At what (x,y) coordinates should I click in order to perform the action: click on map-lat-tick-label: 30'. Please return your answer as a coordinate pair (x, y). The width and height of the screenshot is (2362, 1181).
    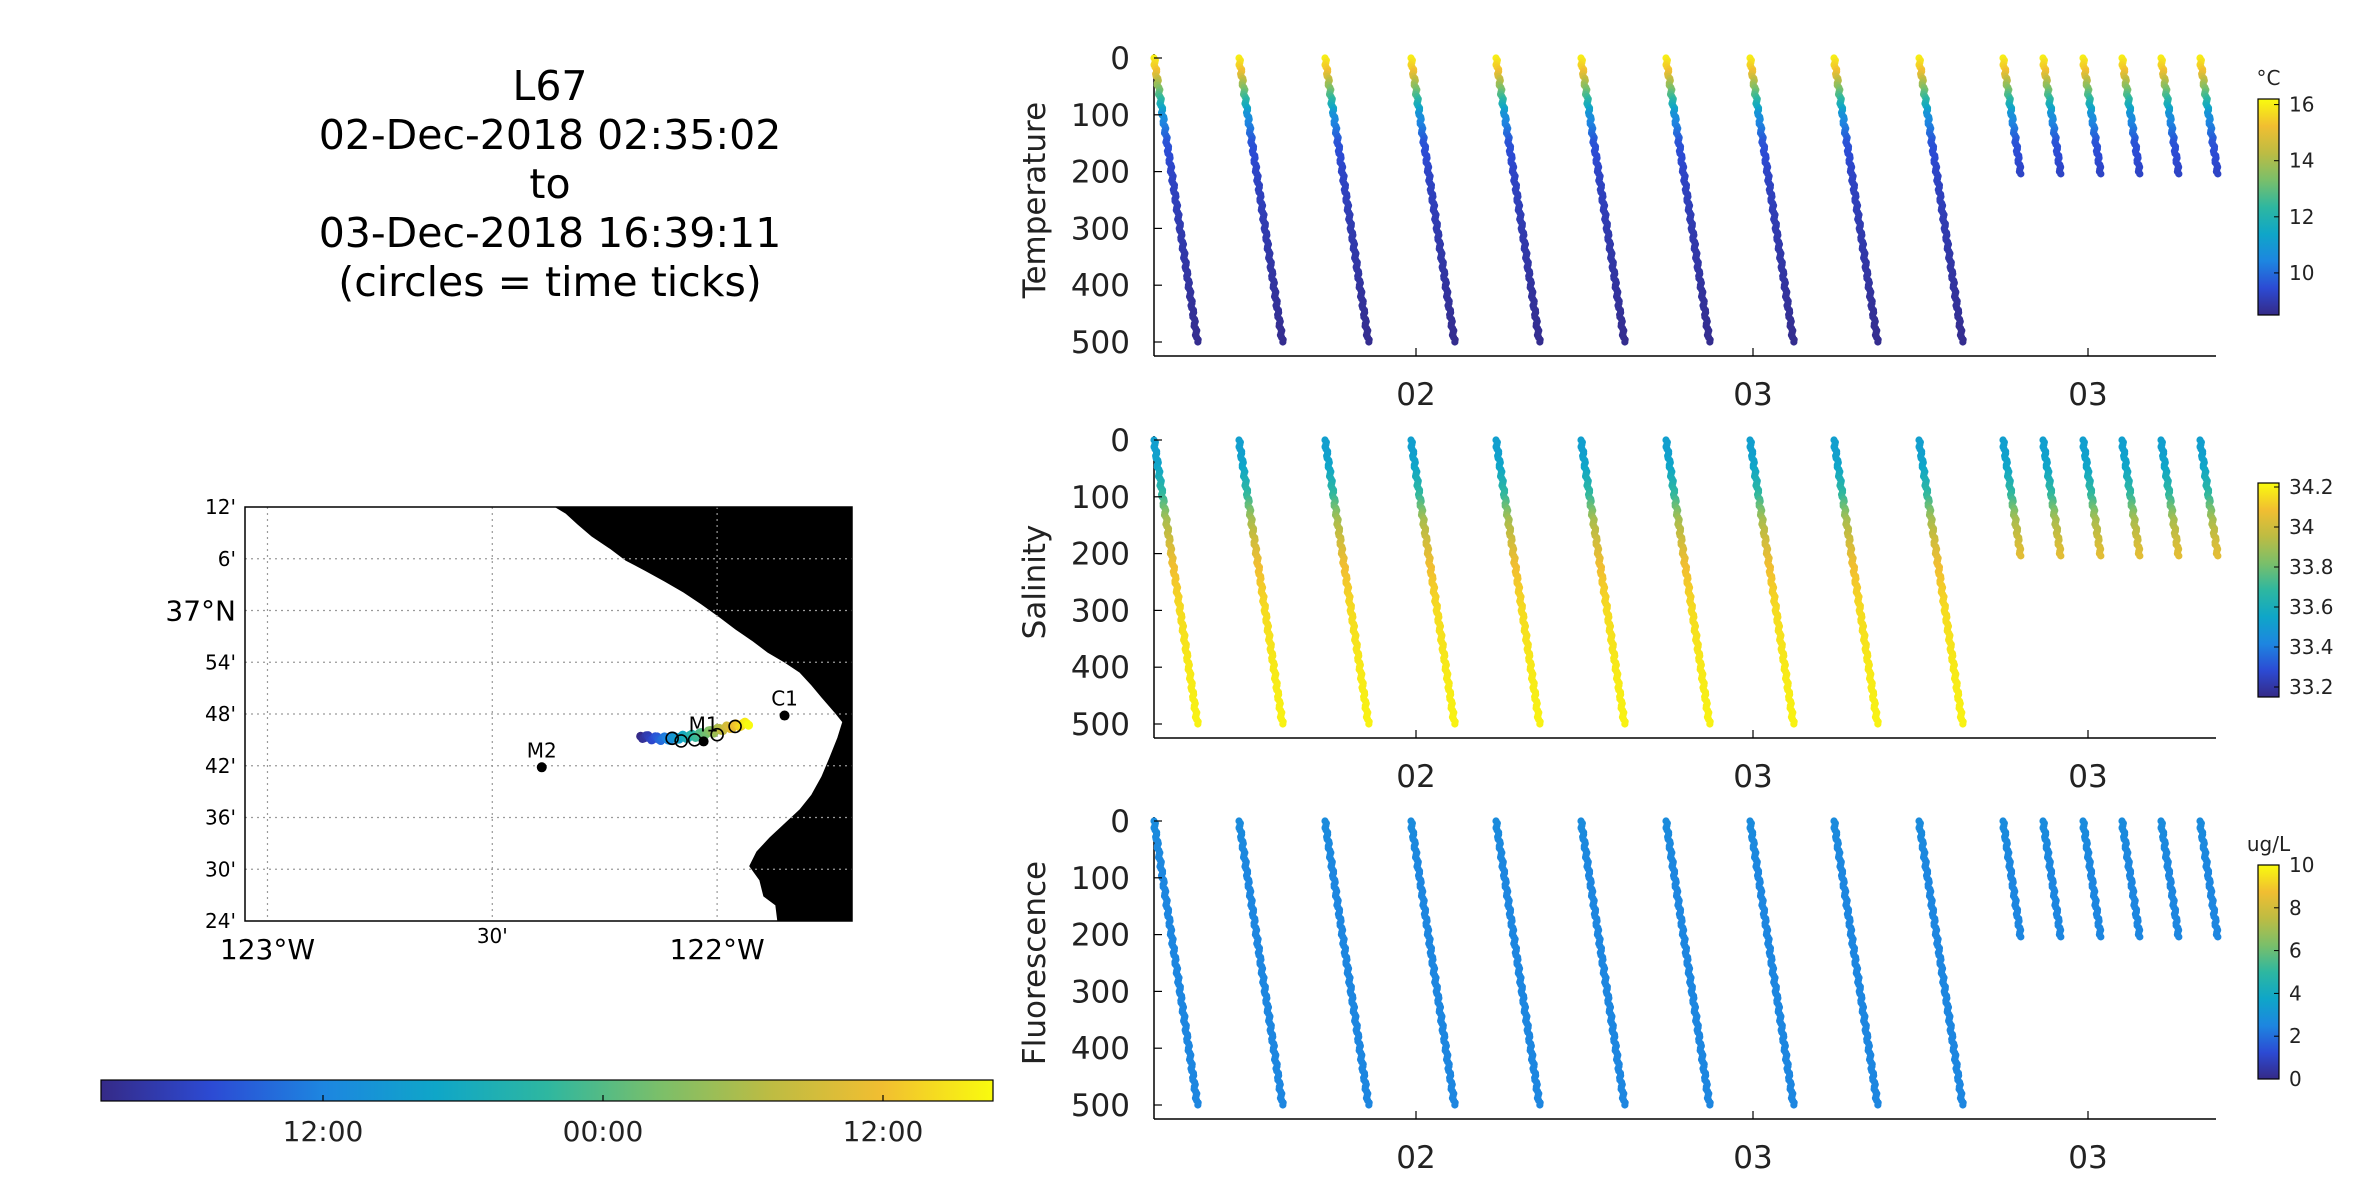
    Looking at the image, I should click on (220, 869).